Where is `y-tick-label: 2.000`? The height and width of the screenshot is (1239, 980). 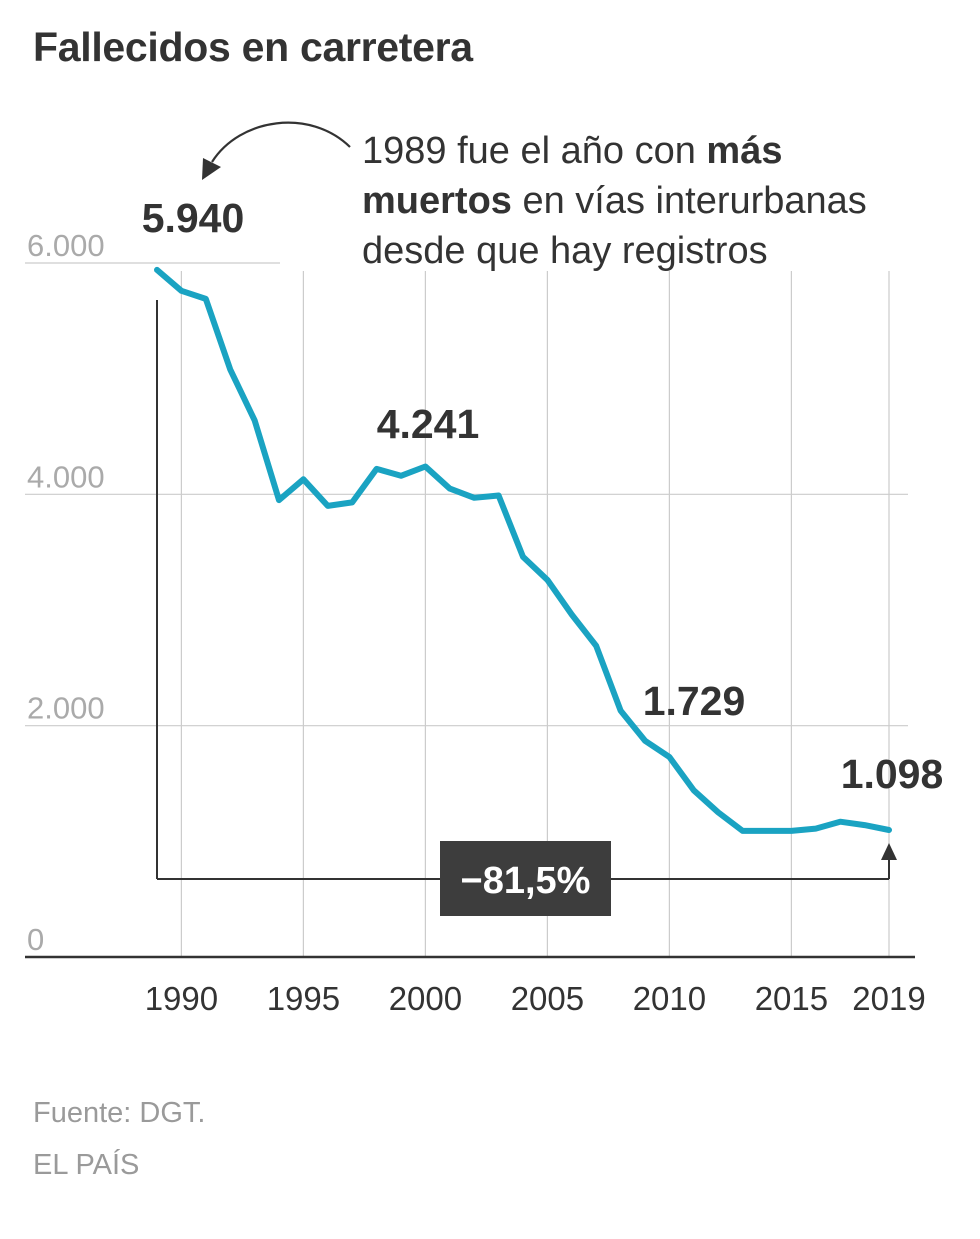 y-tick-label: 2.000 is located at coordinates (66, 708).